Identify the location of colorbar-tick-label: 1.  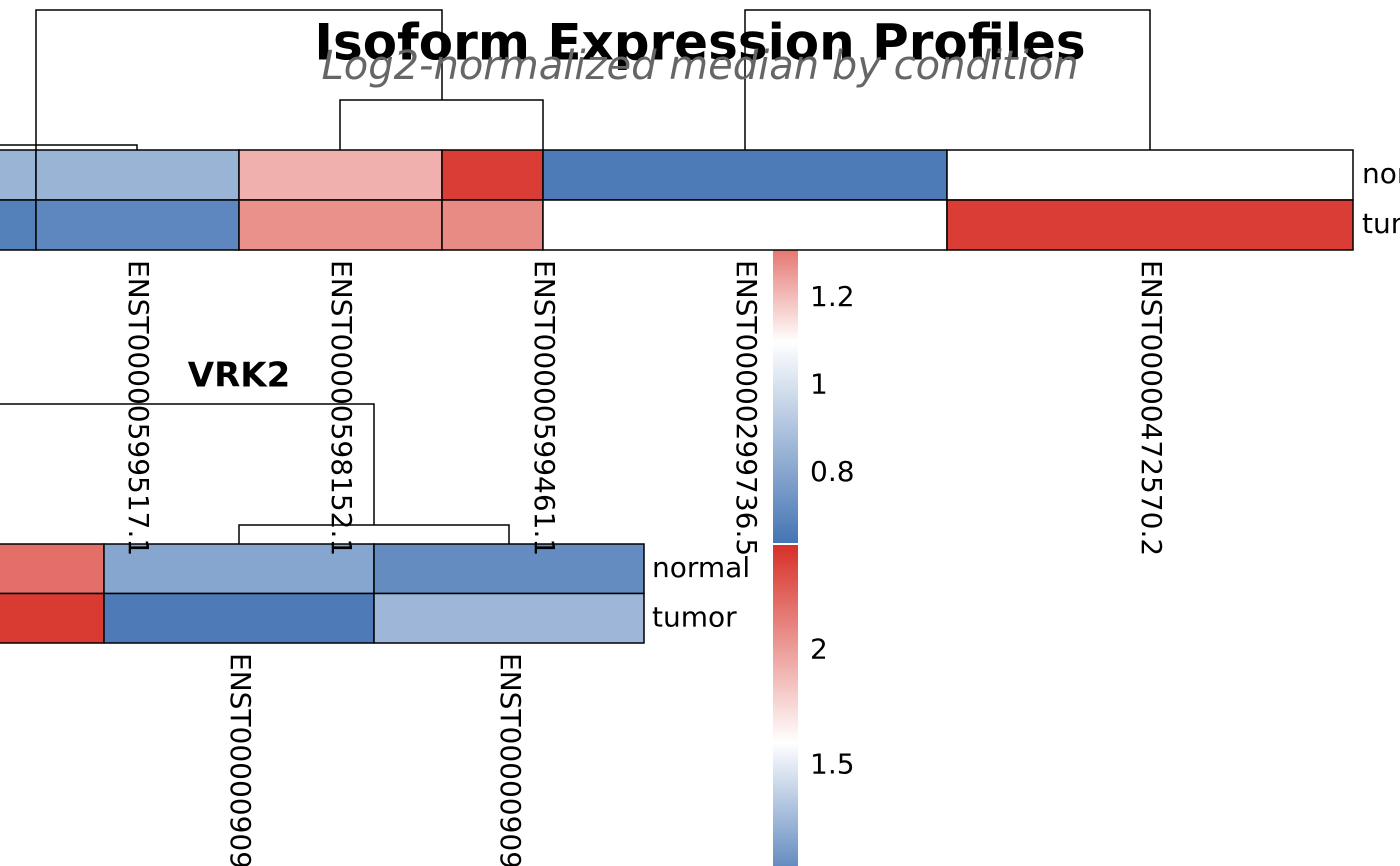
(819, 384).